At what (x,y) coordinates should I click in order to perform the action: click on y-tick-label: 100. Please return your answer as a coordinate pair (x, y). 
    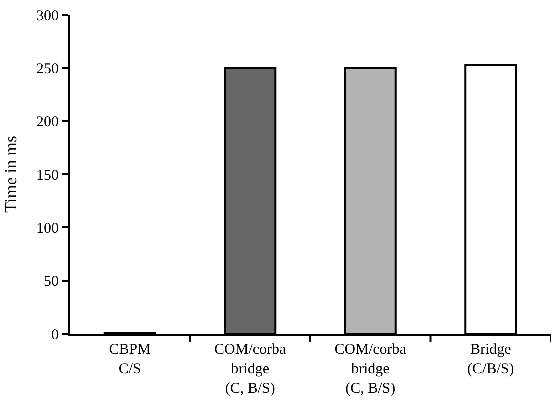
    Looking at the image, I should click on (47, 228).